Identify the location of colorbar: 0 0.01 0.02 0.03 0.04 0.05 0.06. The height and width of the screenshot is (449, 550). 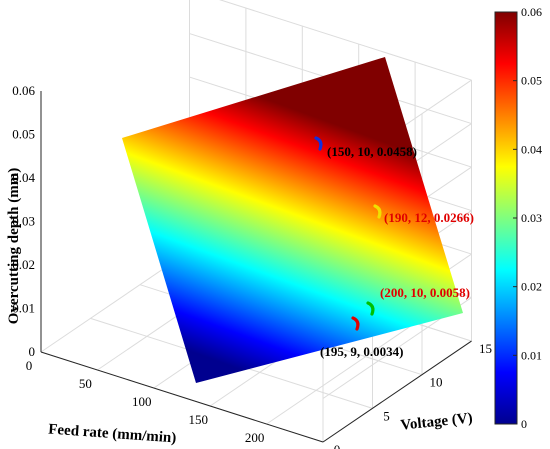
(518, 218).